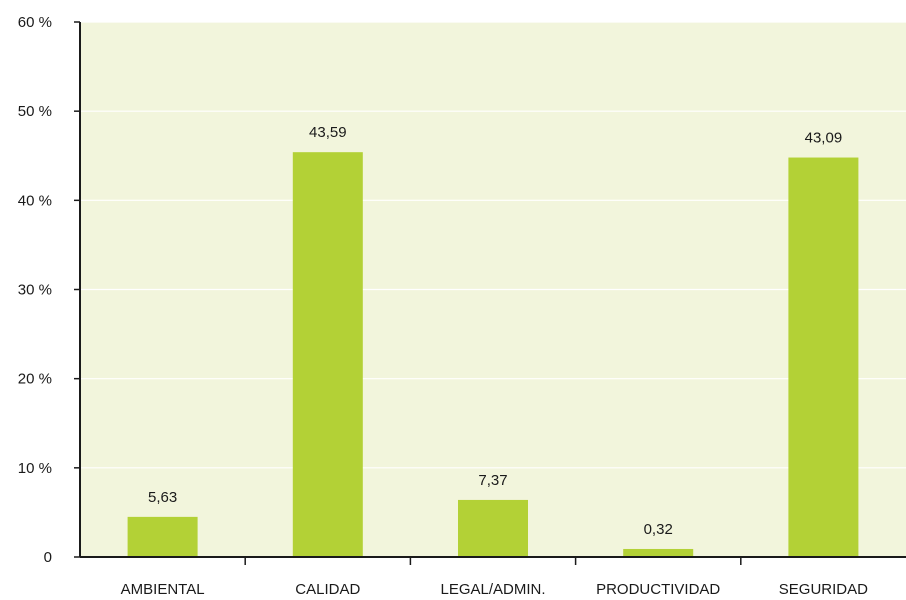  I want to click on x-category-label: PRODUCTIVIDAD, so click(658, 589).